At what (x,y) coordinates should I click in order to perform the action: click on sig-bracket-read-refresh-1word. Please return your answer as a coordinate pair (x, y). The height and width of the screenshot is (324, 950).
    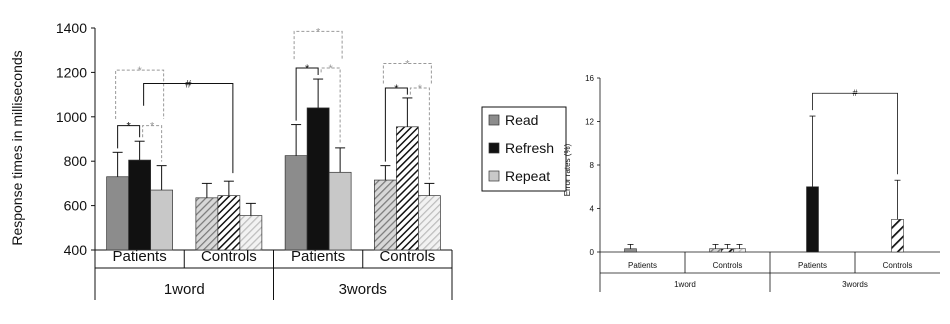
    Looking at the image, I should click on (129, 137).